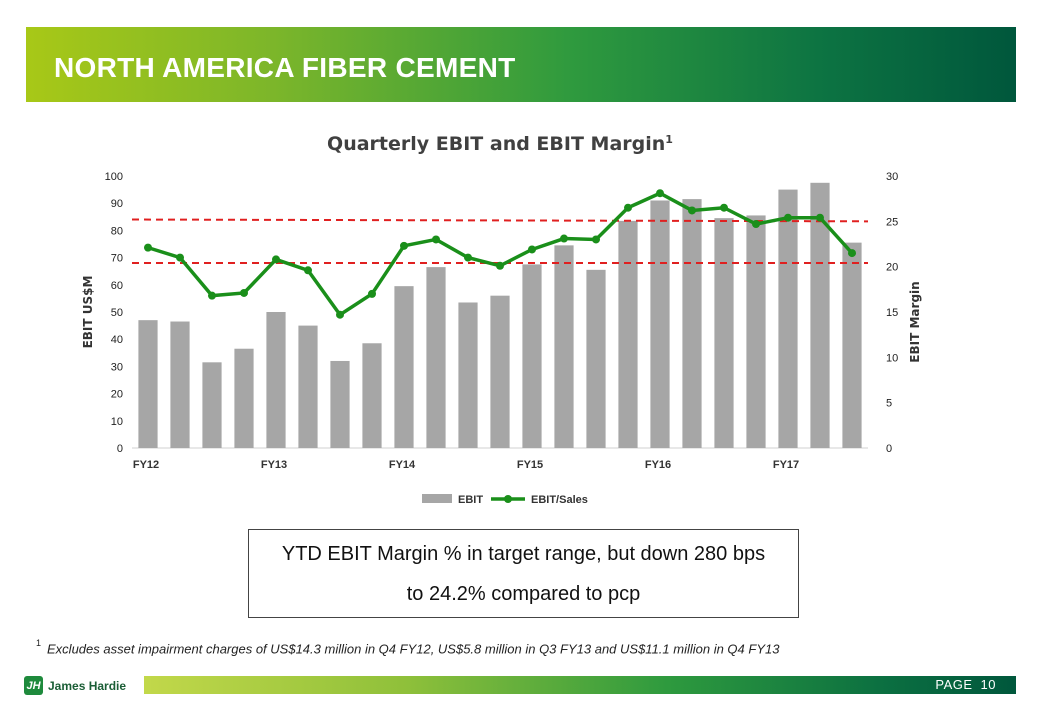 Image resolution: width=1040 pixels, height=720 pixels. I want to click on footer-bar: PAGE 10, so click(580, 685).